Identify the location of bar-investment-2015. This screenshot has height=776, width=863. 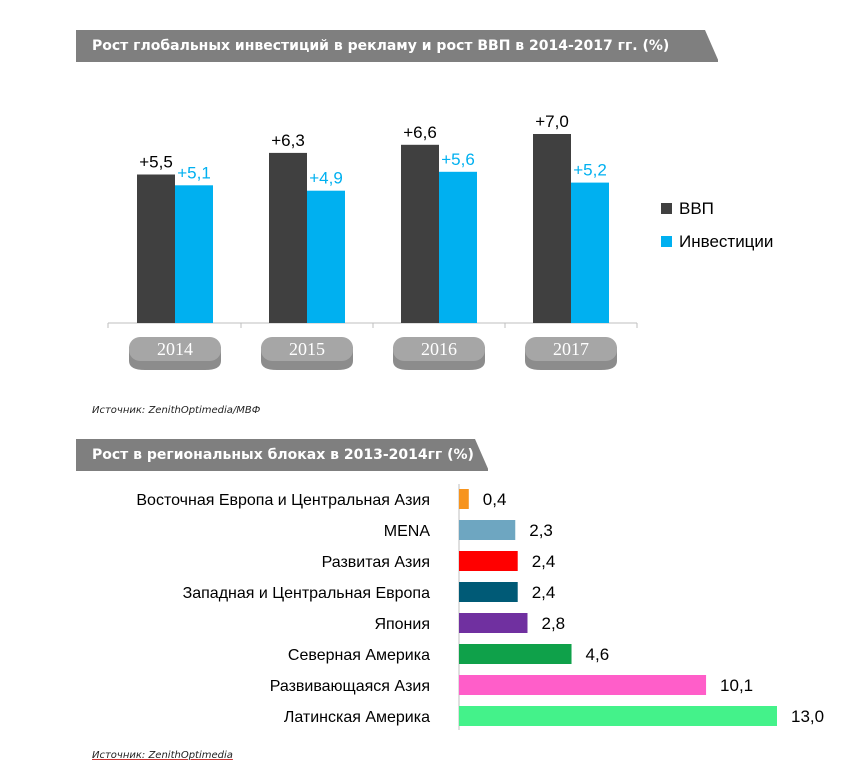
(326, 256).